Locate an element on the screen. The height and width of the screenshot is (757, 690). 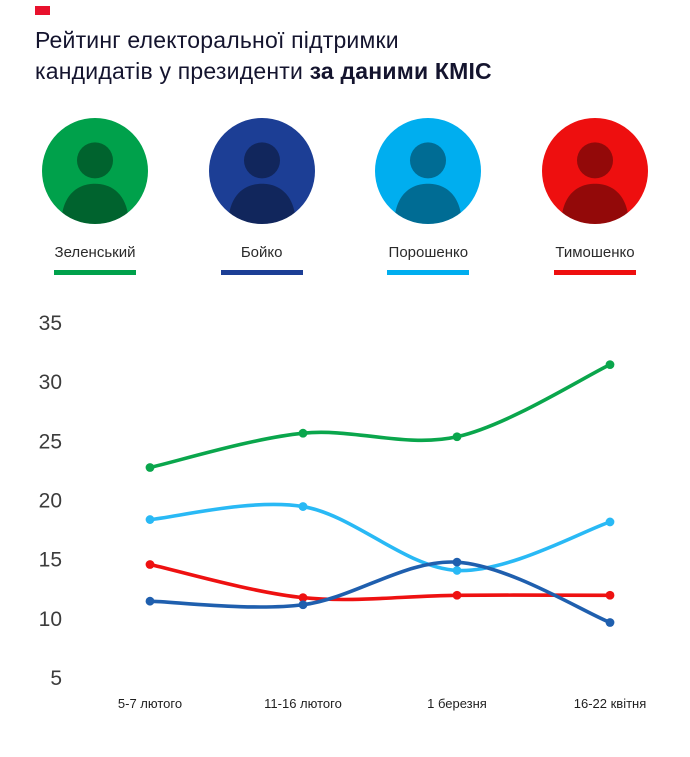
avatar-tymoshenko is located at coordinates (594, 171).